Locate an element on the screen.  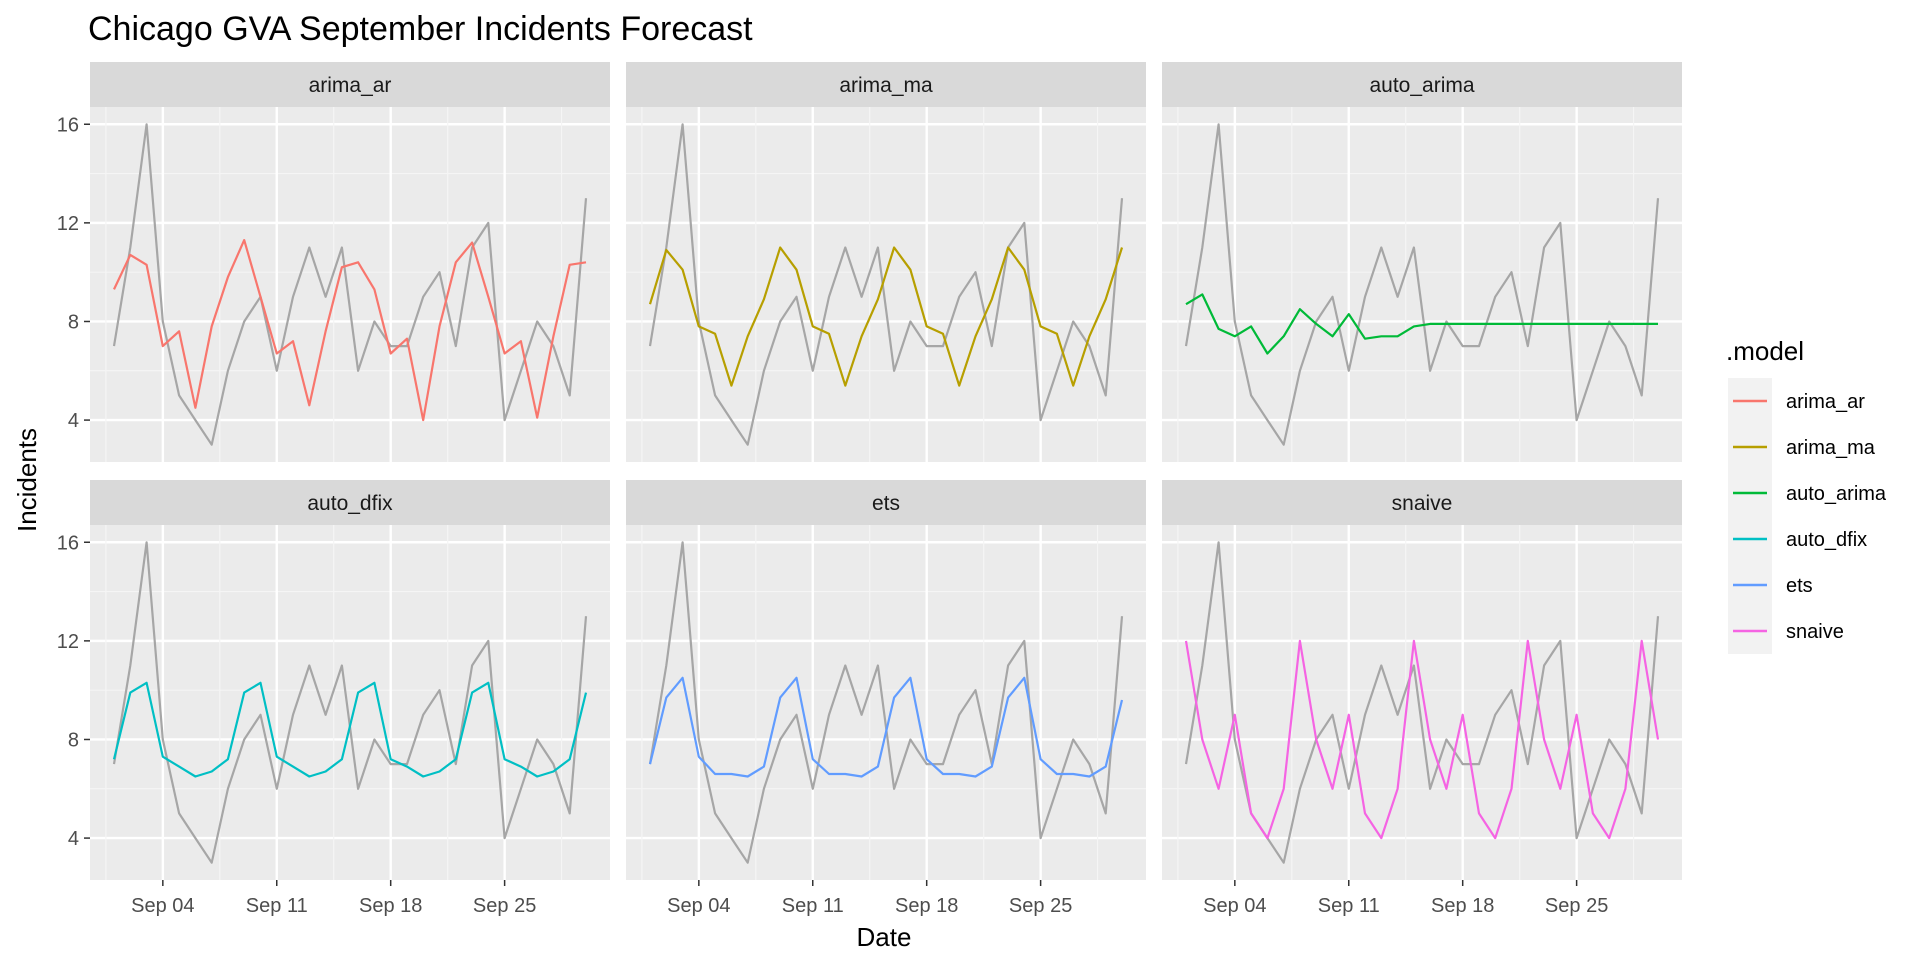
facet-strip-label: ets is located at coordinates (886, 503).